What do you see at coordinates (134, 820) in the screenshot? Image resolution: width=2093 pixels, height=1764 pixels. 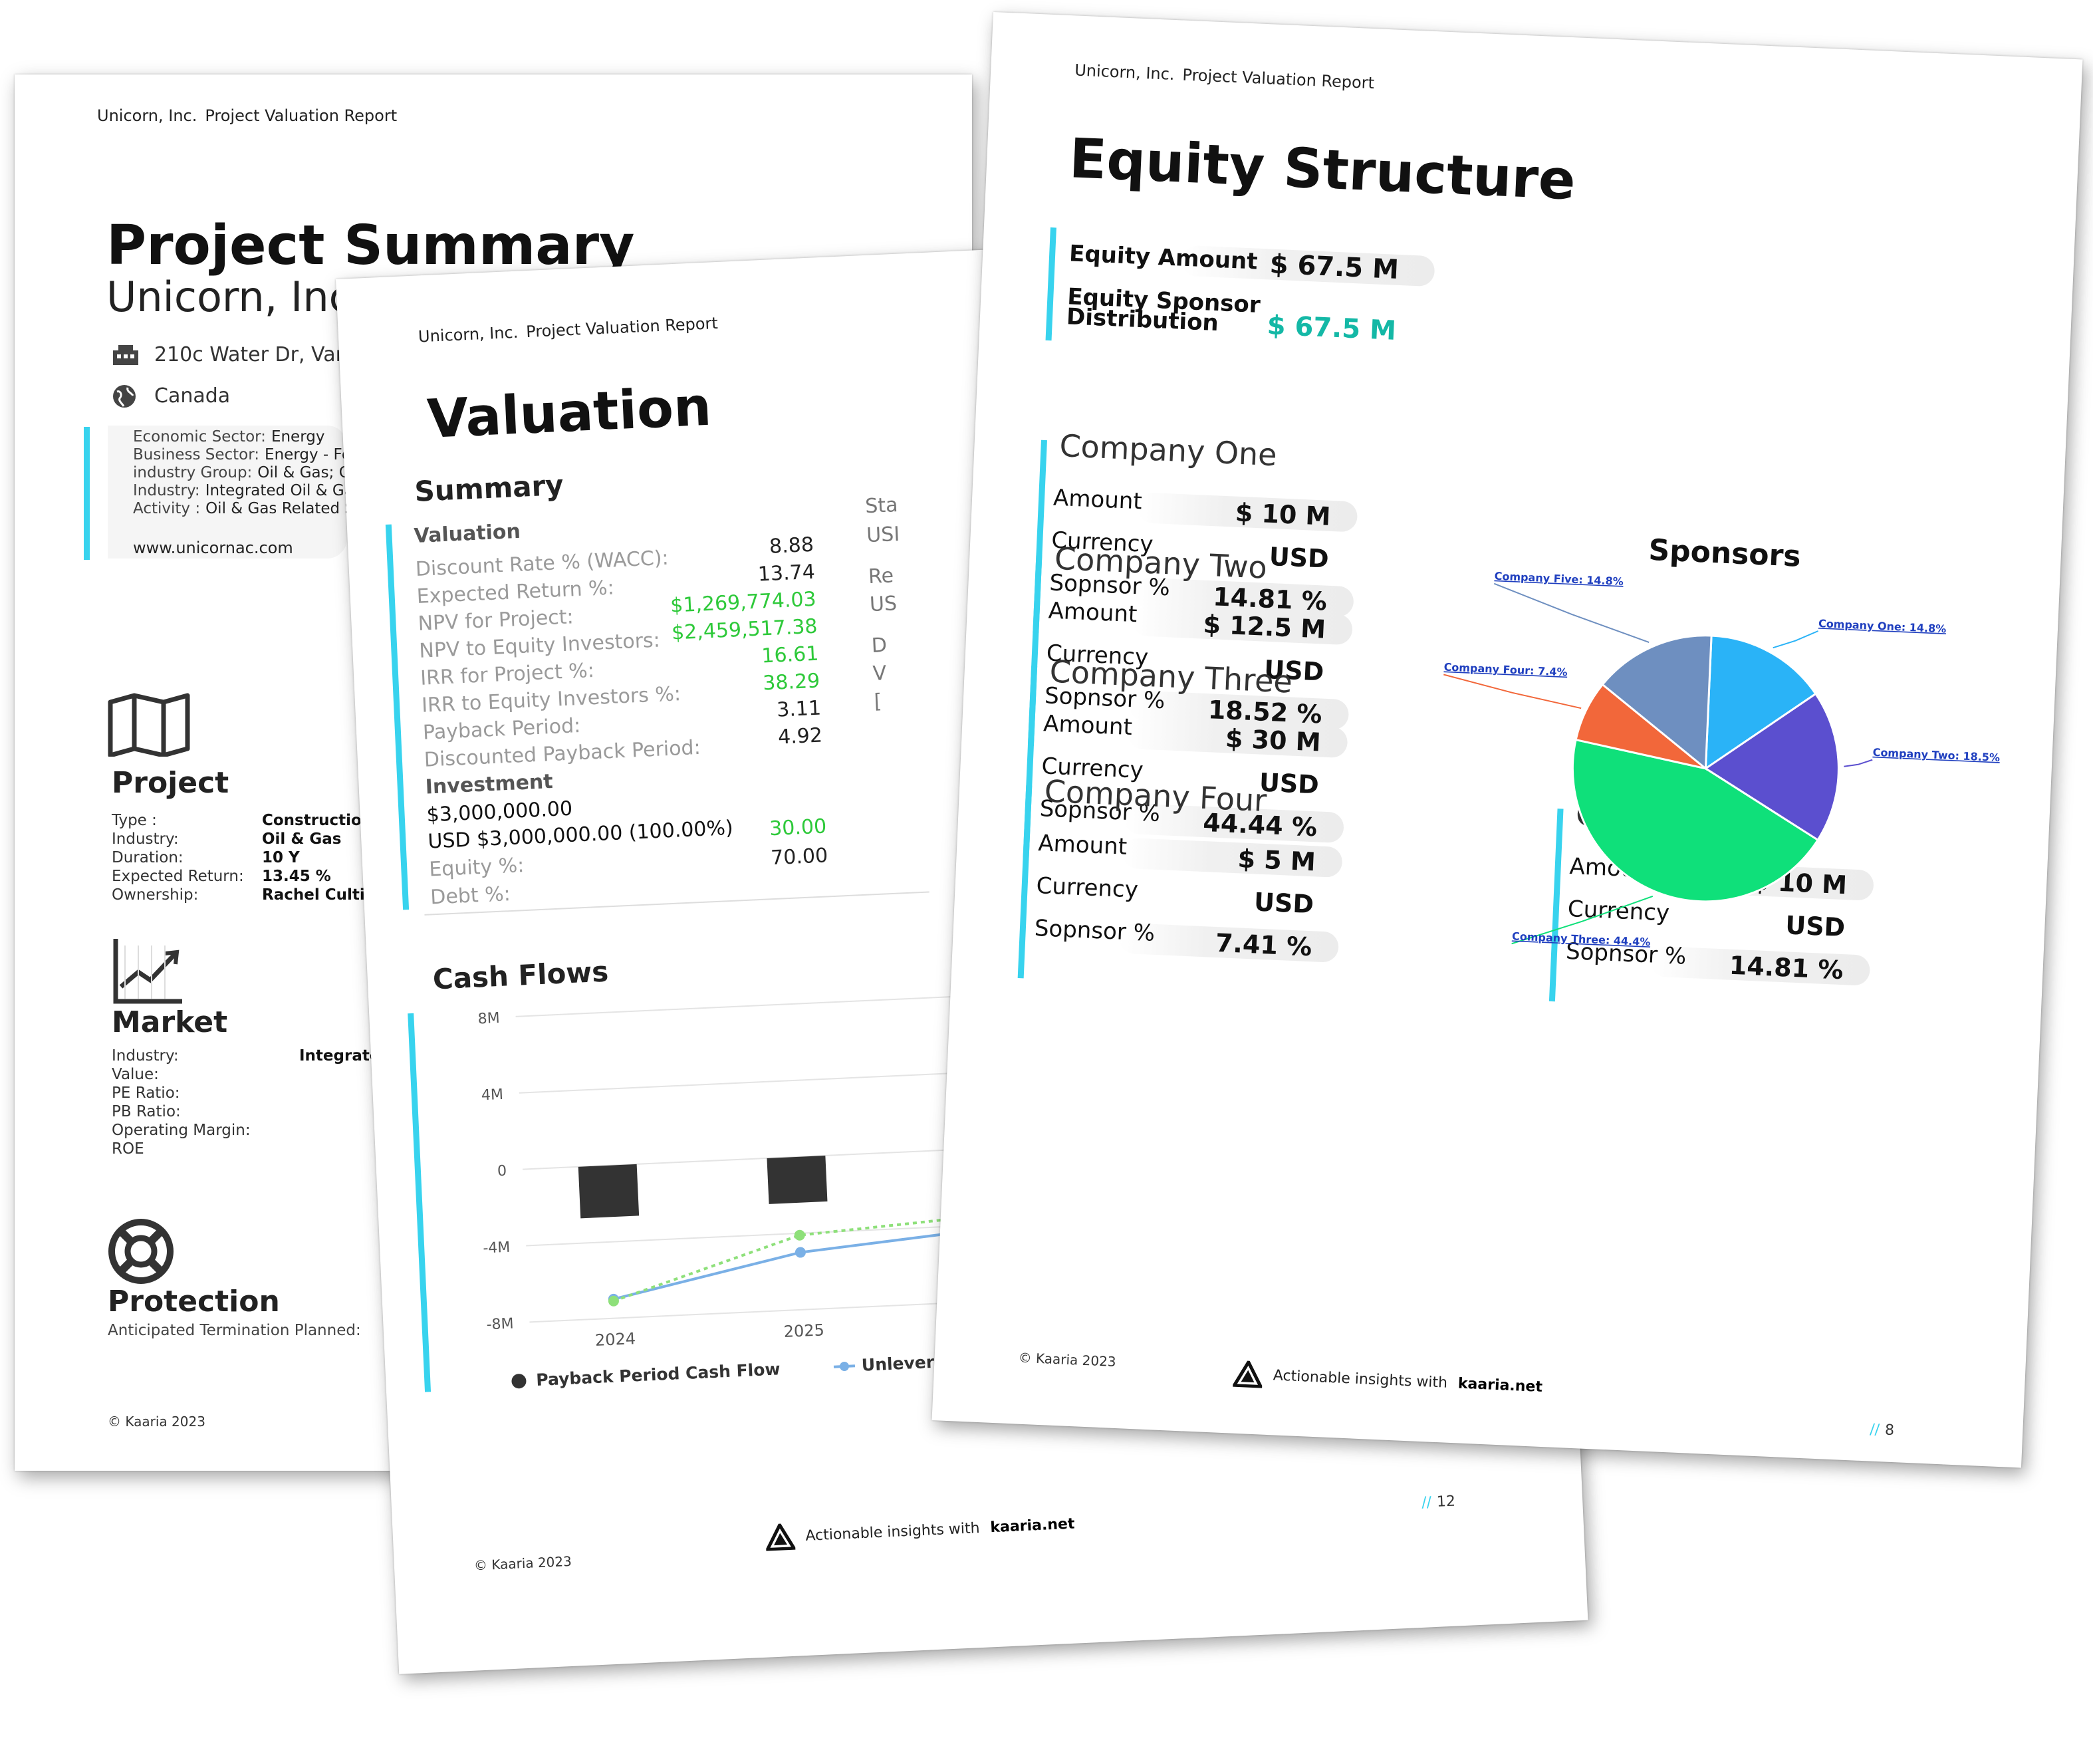 I see `detail-label: Type :` at bounding box center [134, 820].